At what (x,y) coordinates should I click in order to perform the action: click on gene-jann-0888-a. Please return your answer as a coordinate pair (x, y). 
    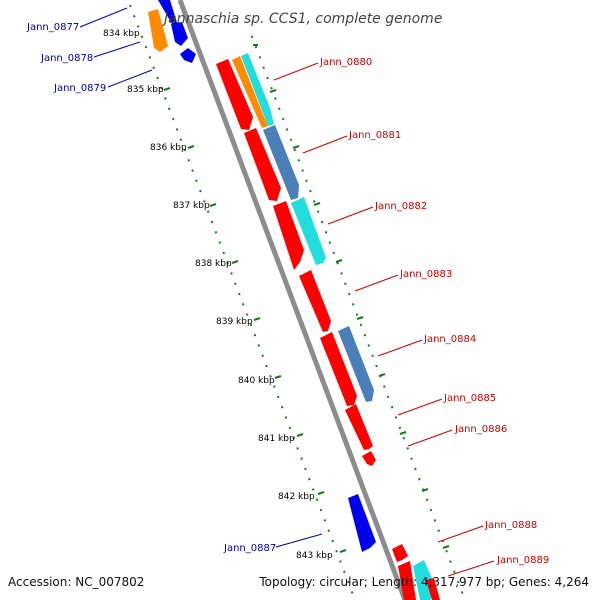
    Looking at the image, I should click on (400, 553).